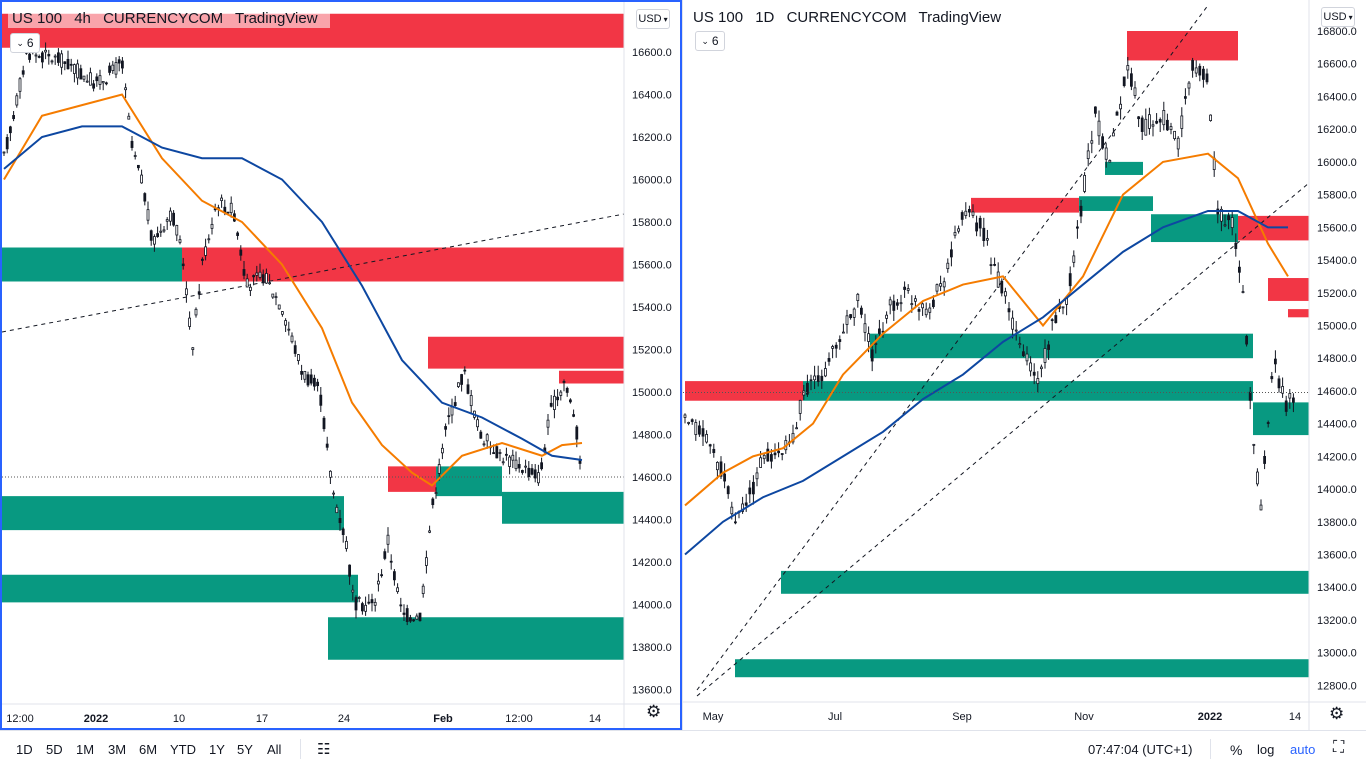  What do you see at coordinates (245, 749) in the screenshot?
I see `range-5y: 5Y` at bounding box center [245, 749].